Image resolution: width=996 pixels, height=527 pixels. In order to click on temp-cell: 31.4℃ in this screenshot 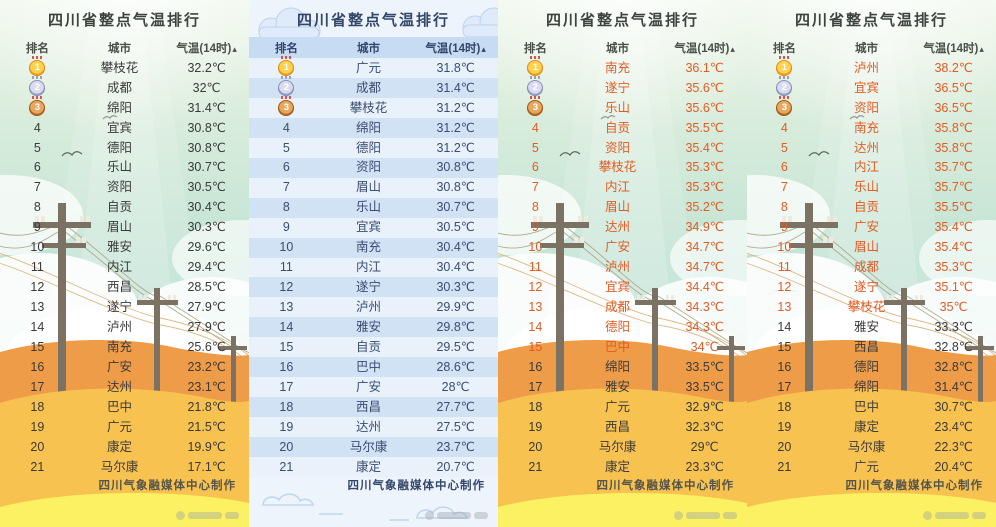, I will do `click(455, 87)`.